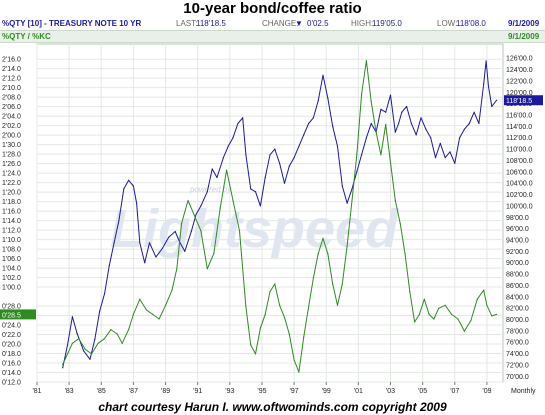  I want to click on left-tick-label: 1'24.0, so click(11, 174).